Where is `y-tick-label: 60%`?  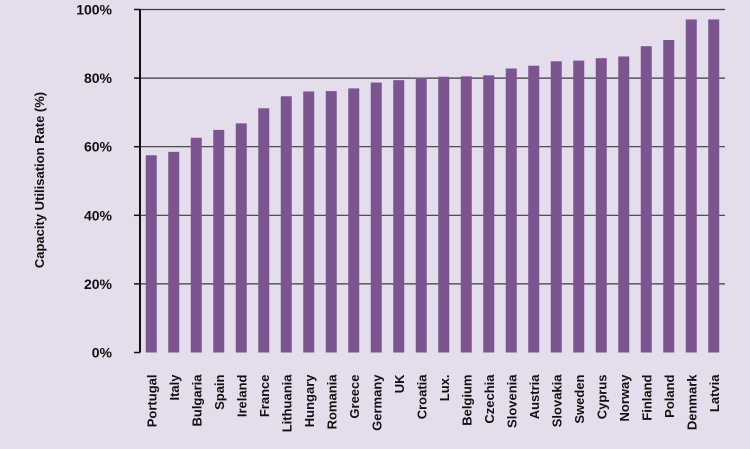 y-tick-label: 60% is located at coordinates (98, 147).